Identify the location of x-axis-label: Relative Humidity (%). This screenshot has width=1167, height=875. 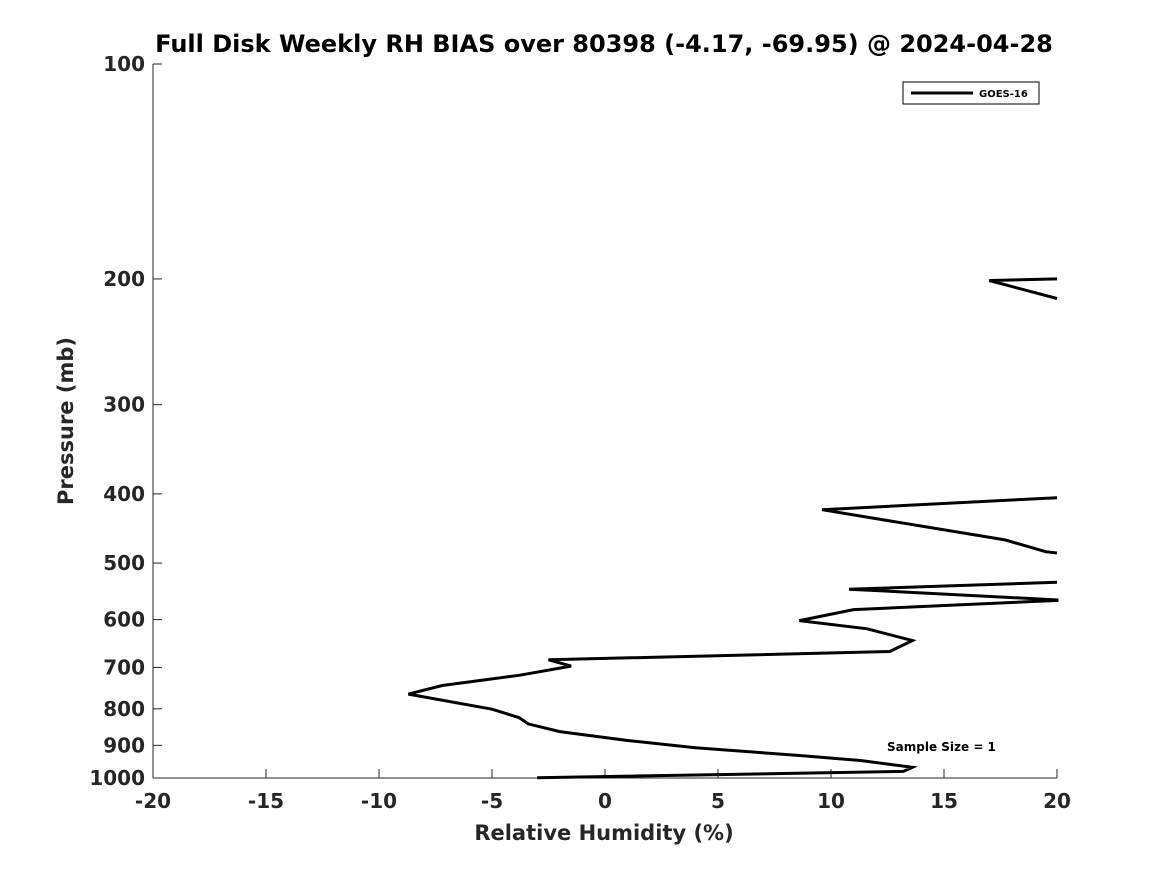
(603, 833).